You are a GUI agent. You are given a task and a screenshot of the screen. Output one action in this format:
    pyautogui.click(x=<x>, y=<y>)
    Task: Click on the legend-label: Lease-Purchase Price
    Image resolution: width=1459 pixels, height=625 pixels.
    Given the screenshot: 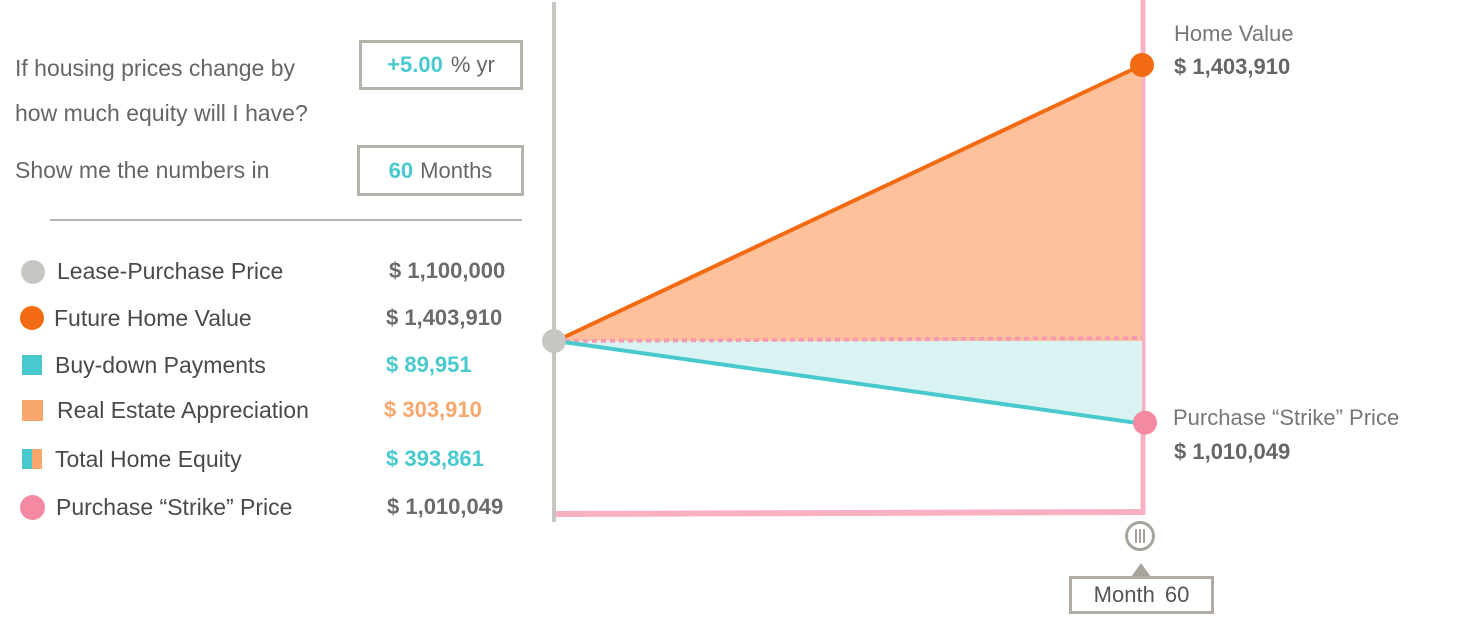 What is the action you would take?
    pyautogui.click(x=170, y=271)
    